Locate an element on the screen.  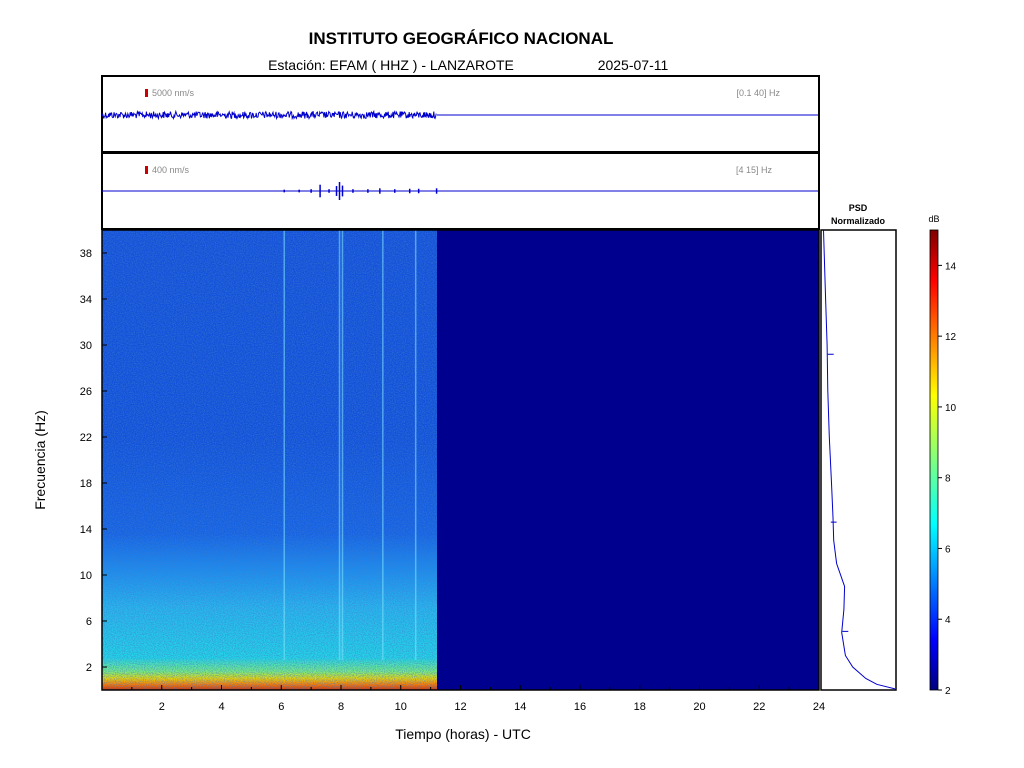
y-tick-label: 10 is located at coordinates (86, 576).